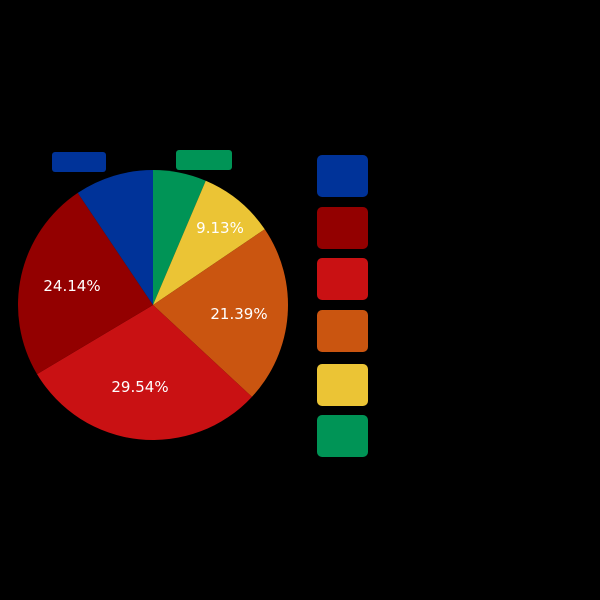 The image size is (600, 600). What do you see at coordinates (204, 160) in the screenshot?
I see `outside-label-green` at bounding box center [204, 160].